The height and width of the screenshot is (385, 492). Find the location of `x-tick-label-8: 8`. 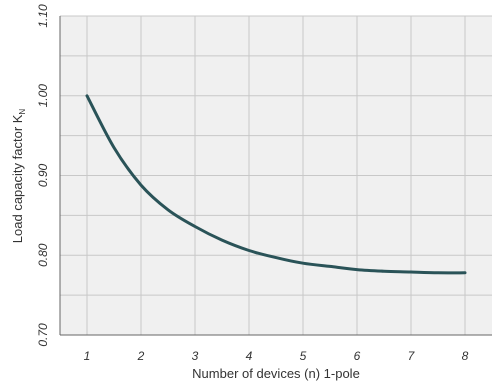

x-tick-label-8: 8 is located at coordinates (465, 356).